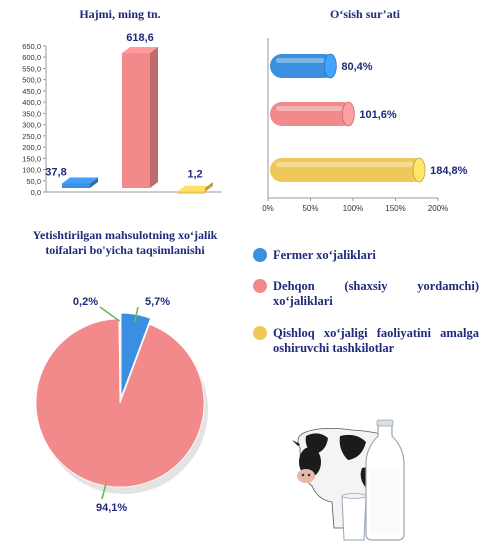 The image size is (481, 550). Describe the element at coordinates (31, 68) in the screenshot. I see `y-tick-label: 550,0` at that location.